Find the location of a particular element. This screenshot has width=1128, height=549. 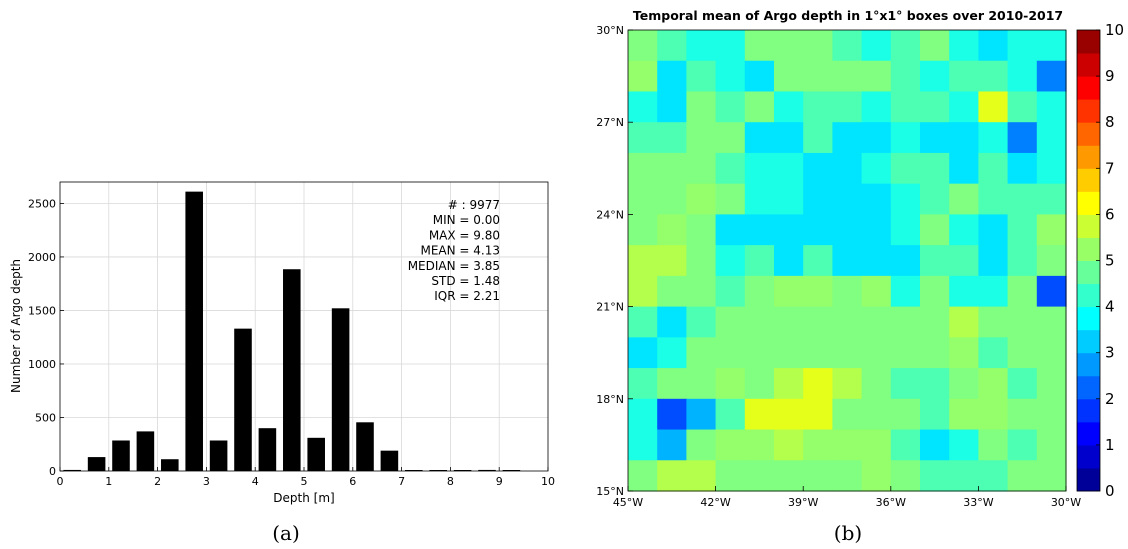

histogram-stat-line: # : 9977 is located at coordinates (474, 205).